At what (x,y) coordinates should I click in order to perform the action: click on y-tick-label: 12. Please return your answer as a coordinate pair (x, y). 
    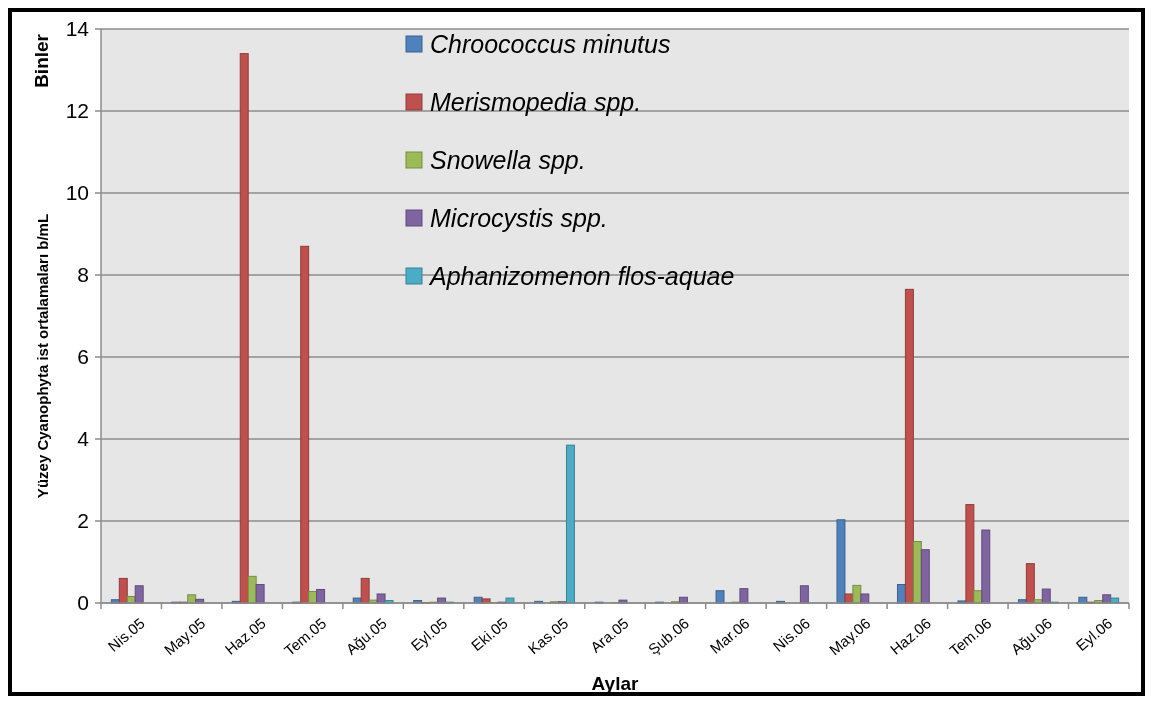
    Looking at the image, I should click on (77, 111).